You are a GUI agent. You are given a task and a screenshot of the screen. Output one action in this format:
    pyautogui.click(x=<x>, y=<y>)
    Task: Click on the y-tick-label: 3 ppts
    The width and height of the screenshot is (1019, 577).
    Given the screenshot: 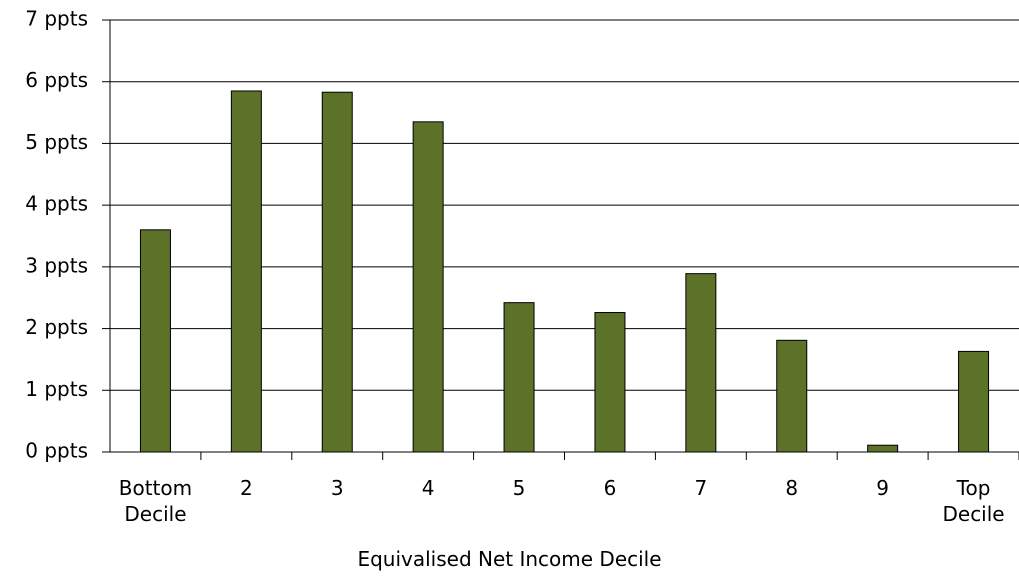 What is the action you would take?
    pyautogui.click(x=56, y=265)
    